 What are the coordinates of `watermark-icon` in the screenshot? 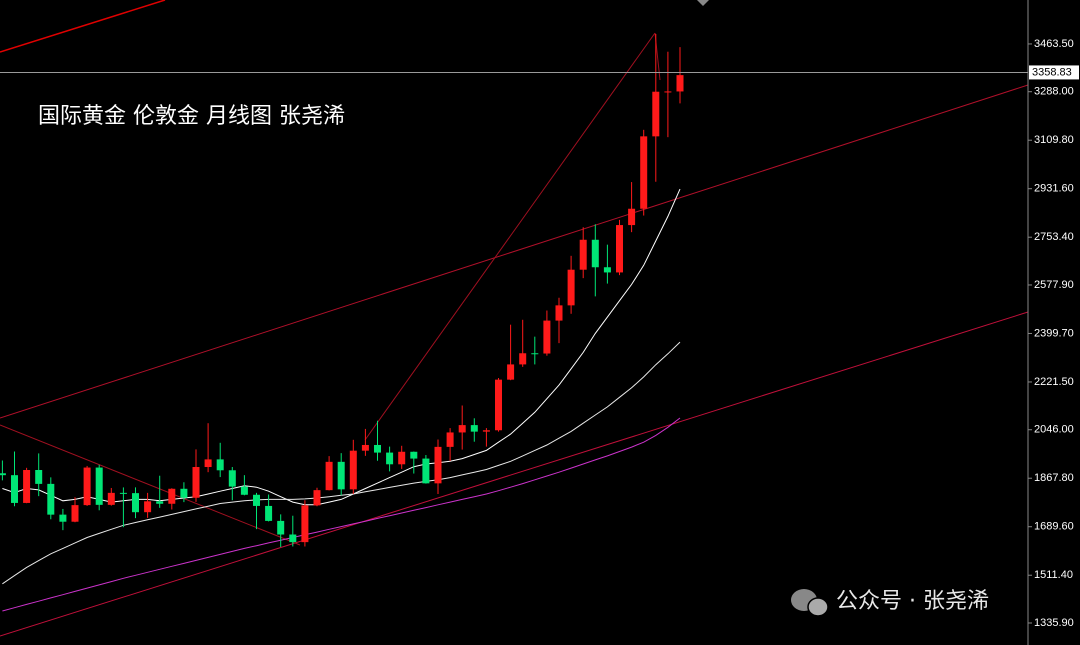 It's located at (810, 603).